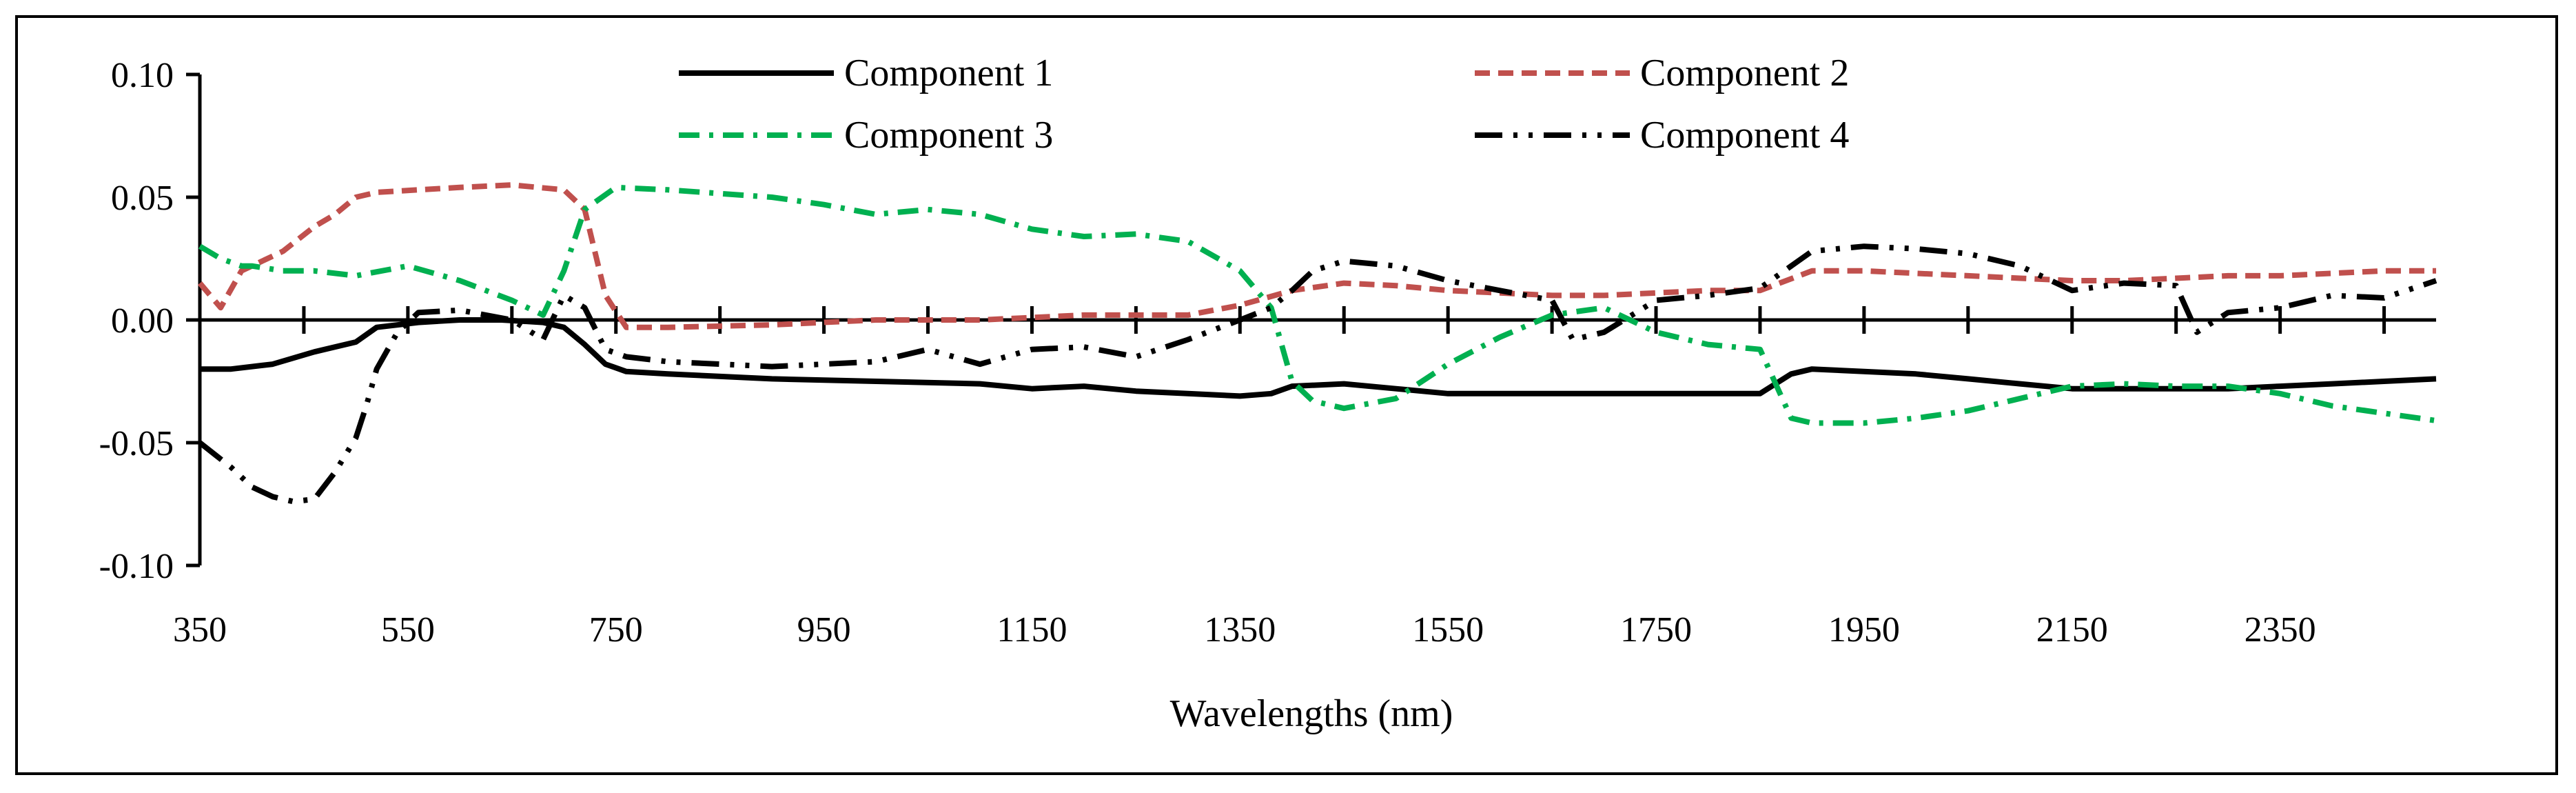 This screenshot has height=793, width=2576. What do you see at coordinates (1031, 630) in the screenshot?
I see `x-tick-label: 1150` at bounding box center [1031, 630].